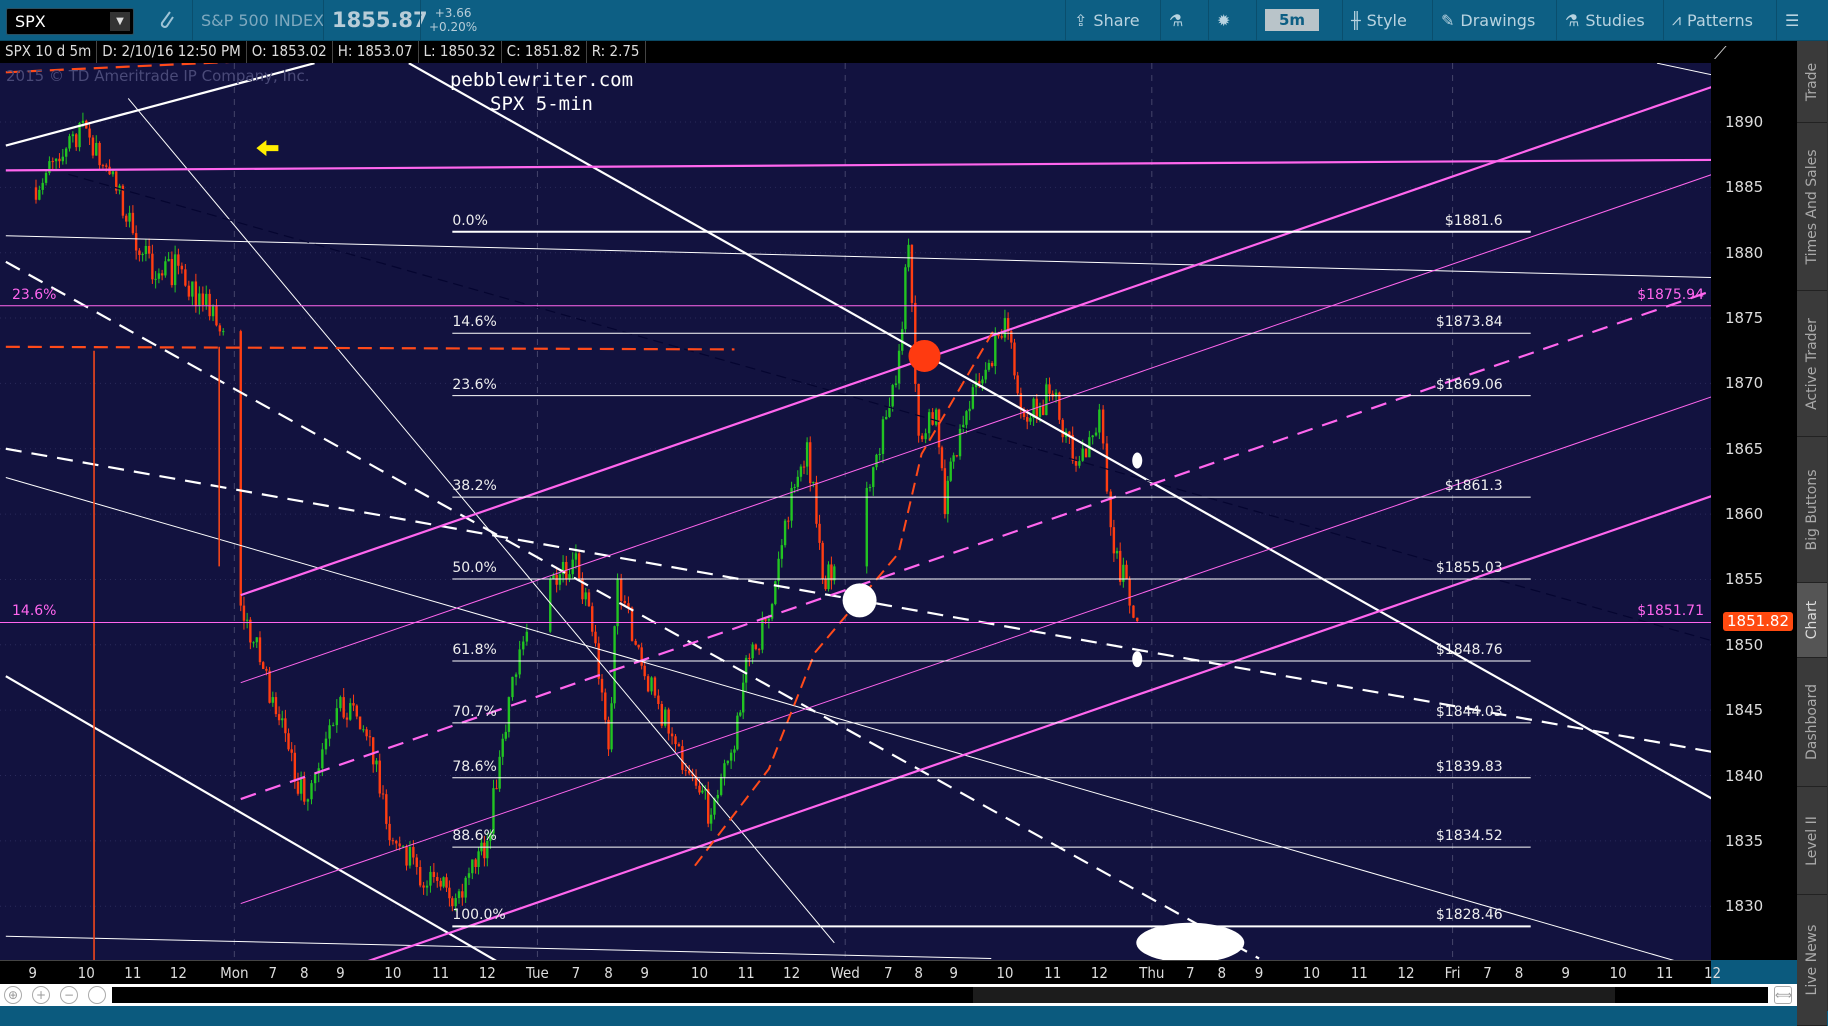 This screenshot has width=1828, height=1026. I want to click on side-tab-big-buttons: Big Buttons, so click(1812, 510).